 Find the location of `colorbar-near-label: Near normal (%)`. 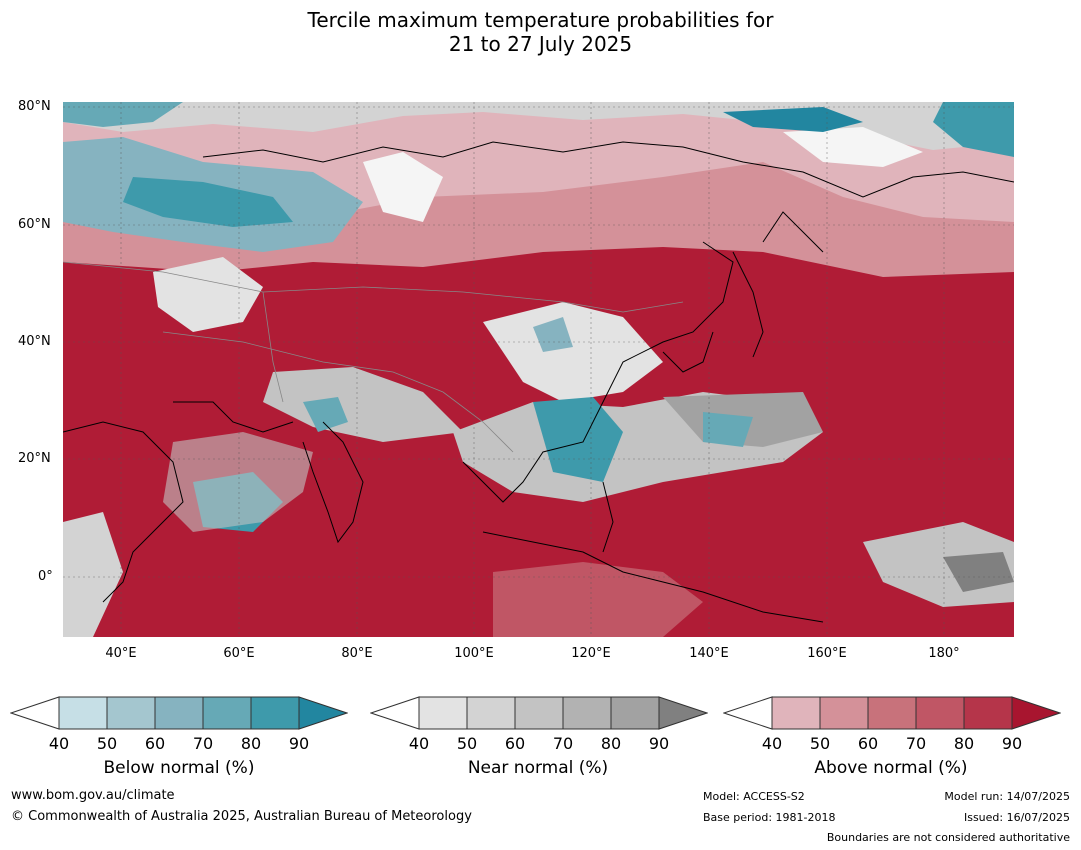

colorbar-near-label: Near normal (%) is located at coordinates (538, 768).